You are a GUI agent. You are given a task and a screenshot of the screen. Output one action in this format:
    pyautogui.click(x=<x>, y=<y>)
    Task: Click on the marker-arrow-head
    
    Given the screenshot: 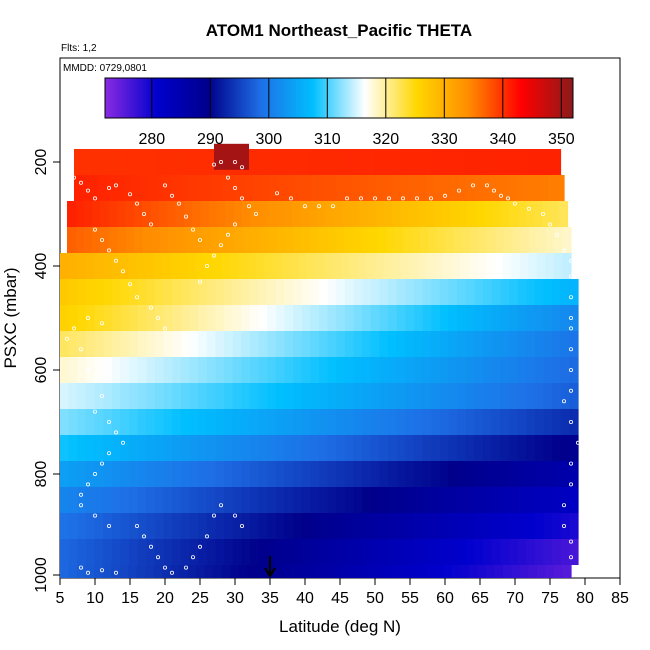 What is the action you would take?
    pyautogui.click(x=270, y=573)
    